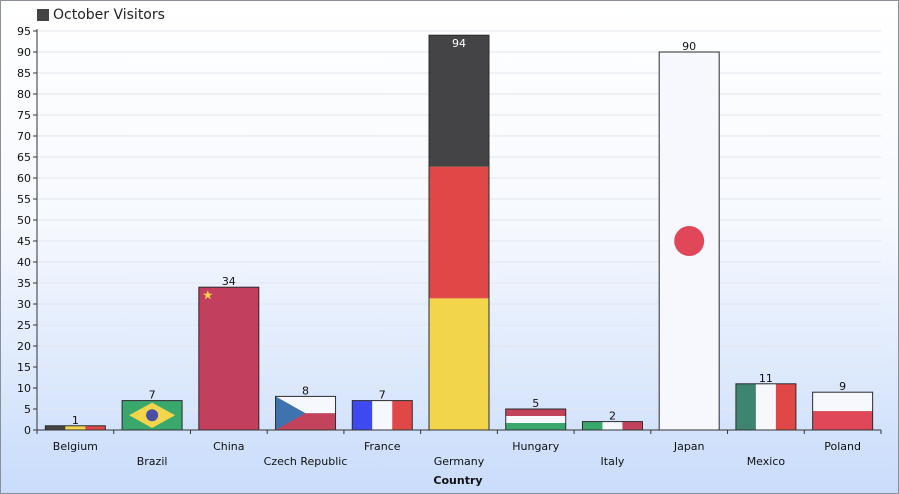  Describe the element at coordinates (228, 446) in the screenshot. I see `x-tick-label: China` at that location.